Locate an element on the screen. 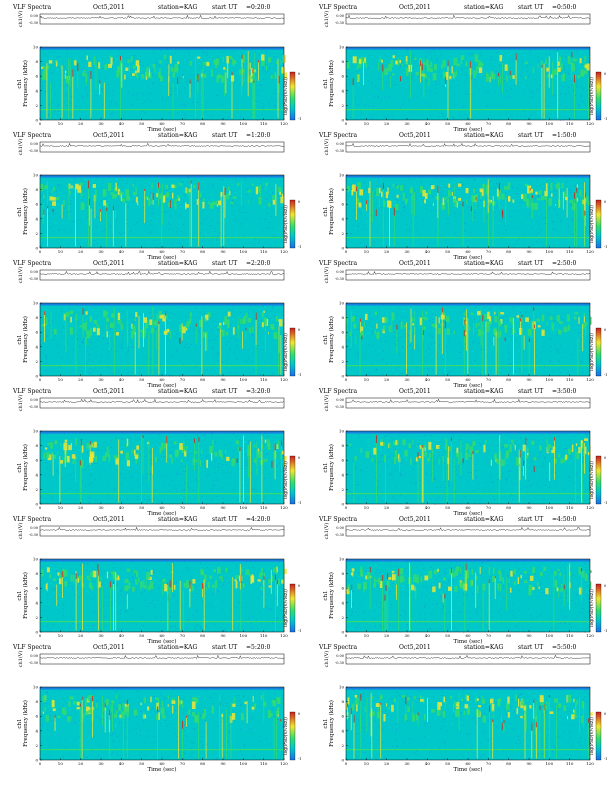 The height and width of the screenshot is (792, 612). panel-start-time: =0:50:0 is located at coordinates (564, 7).